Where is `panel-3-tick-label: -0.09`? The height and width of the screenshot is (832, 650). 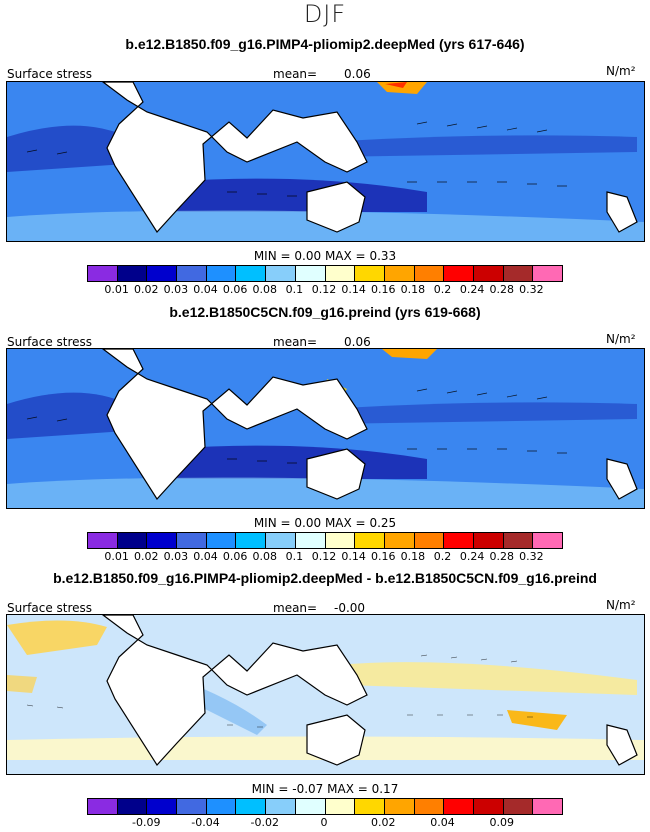 panel-3-tick-label: -0.09 is located at coordinates (146, 822).